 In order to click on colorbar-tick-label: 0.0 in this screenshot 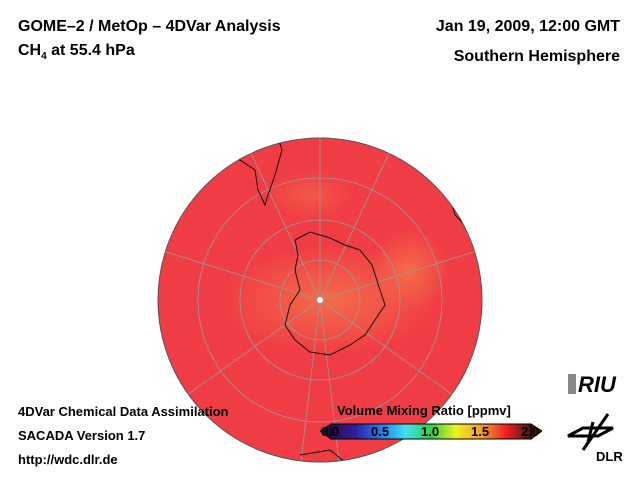, I will do `click(330, 431)`.